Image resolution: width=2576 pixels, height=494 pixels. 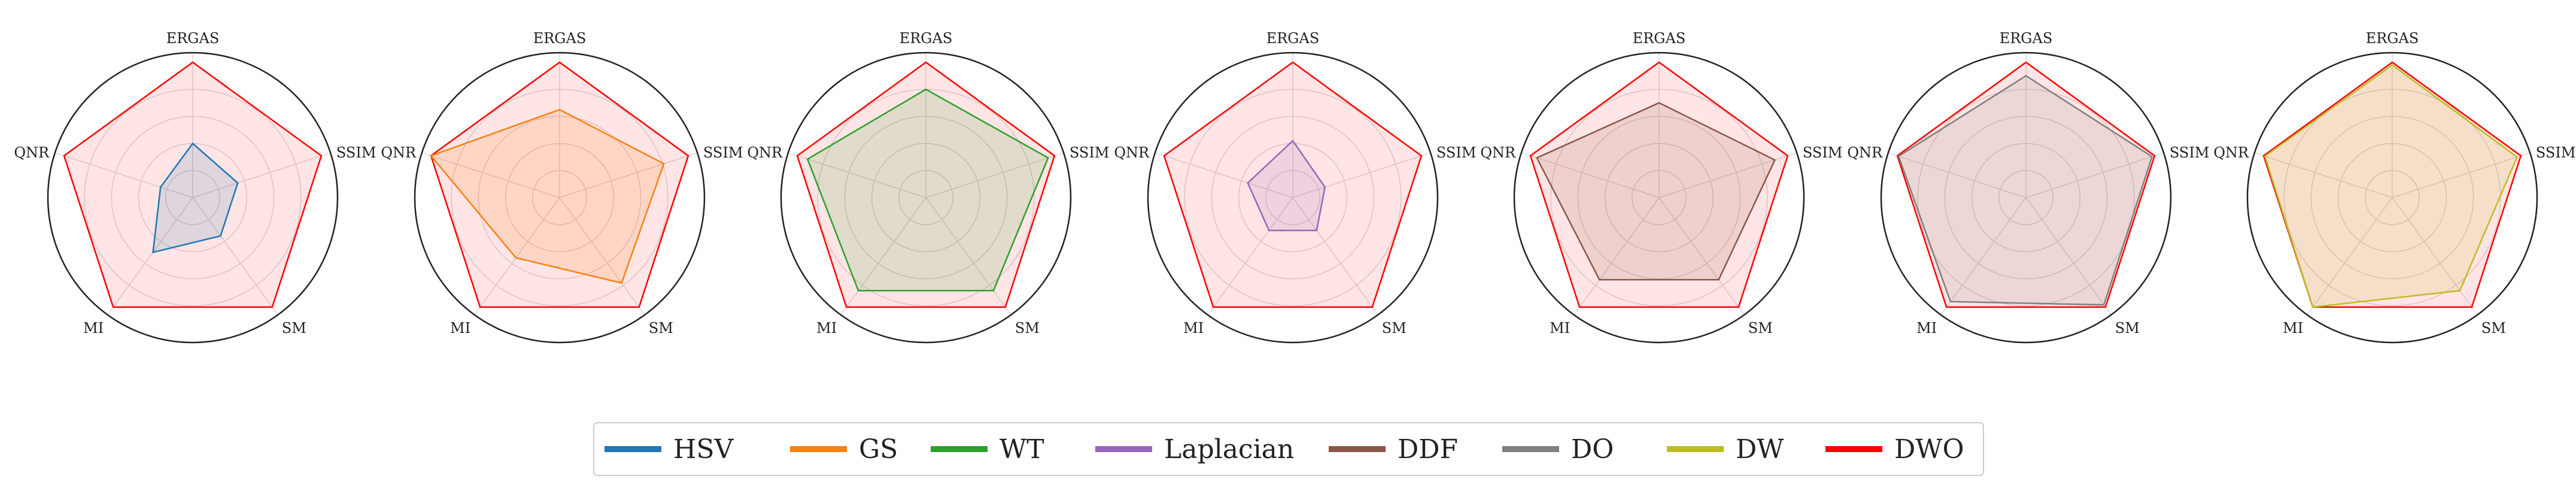 What do you see at coordinates (703, 449) in the screenshot?
I see `legend-label: HSV` at bounding box center [703, 449].